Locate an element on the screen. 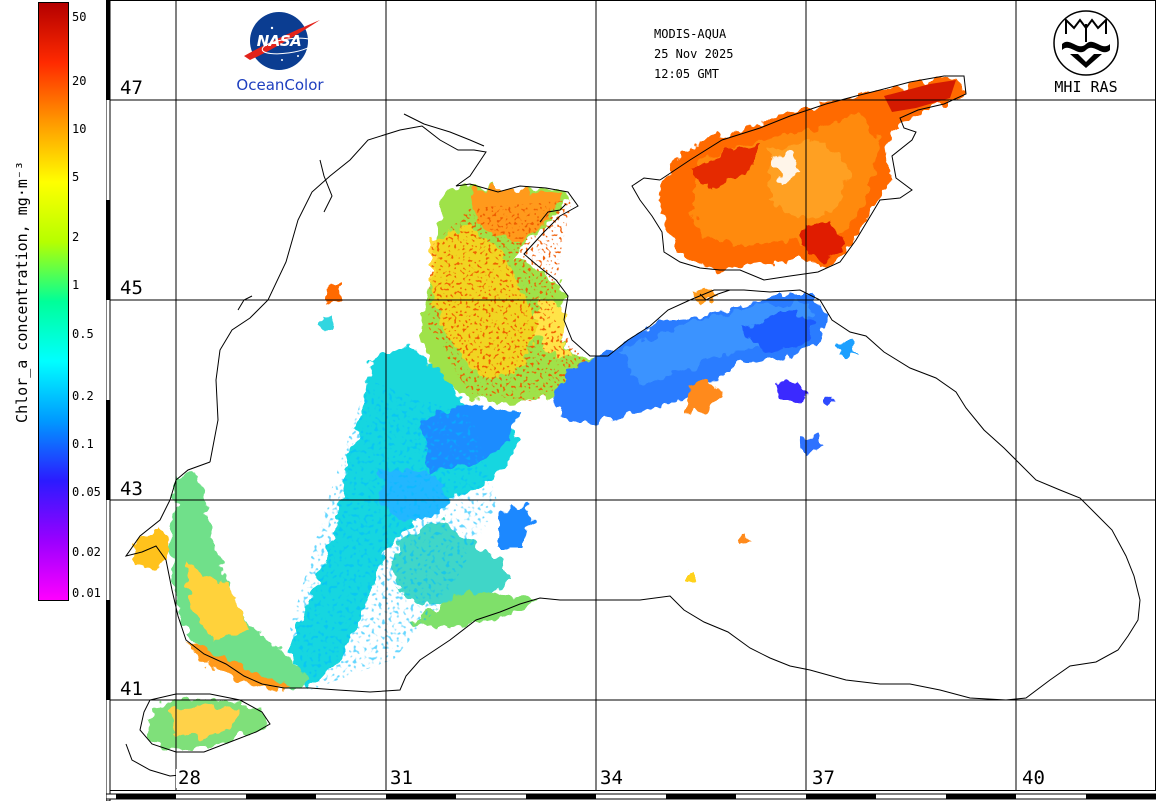 The image size is (1156, 801). nasa-wordmark: NASA is located at coordinates (279, 41).